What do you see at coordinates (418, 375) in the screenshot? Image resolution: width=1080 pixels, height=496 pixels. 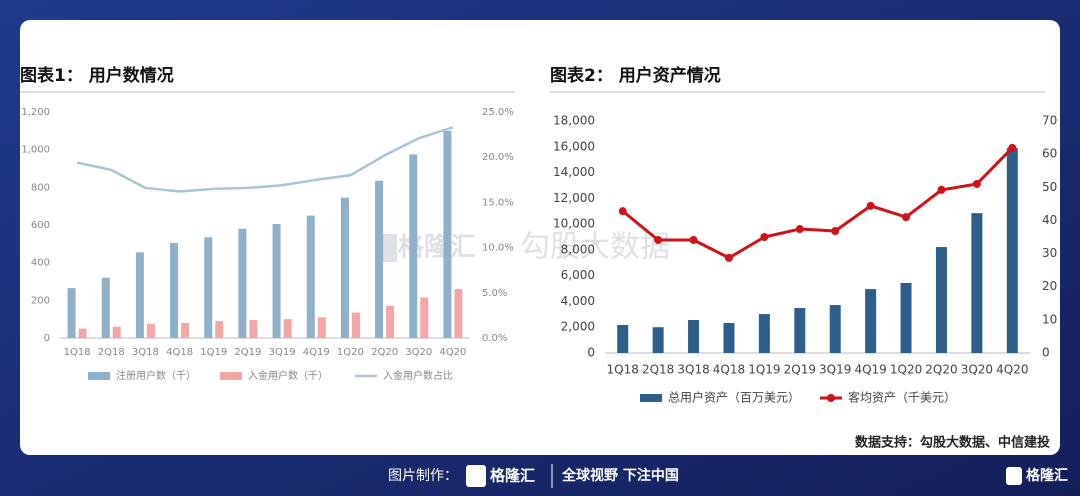 I see `legend-label: 入金用户数占比` at bounding box center [418, 375].